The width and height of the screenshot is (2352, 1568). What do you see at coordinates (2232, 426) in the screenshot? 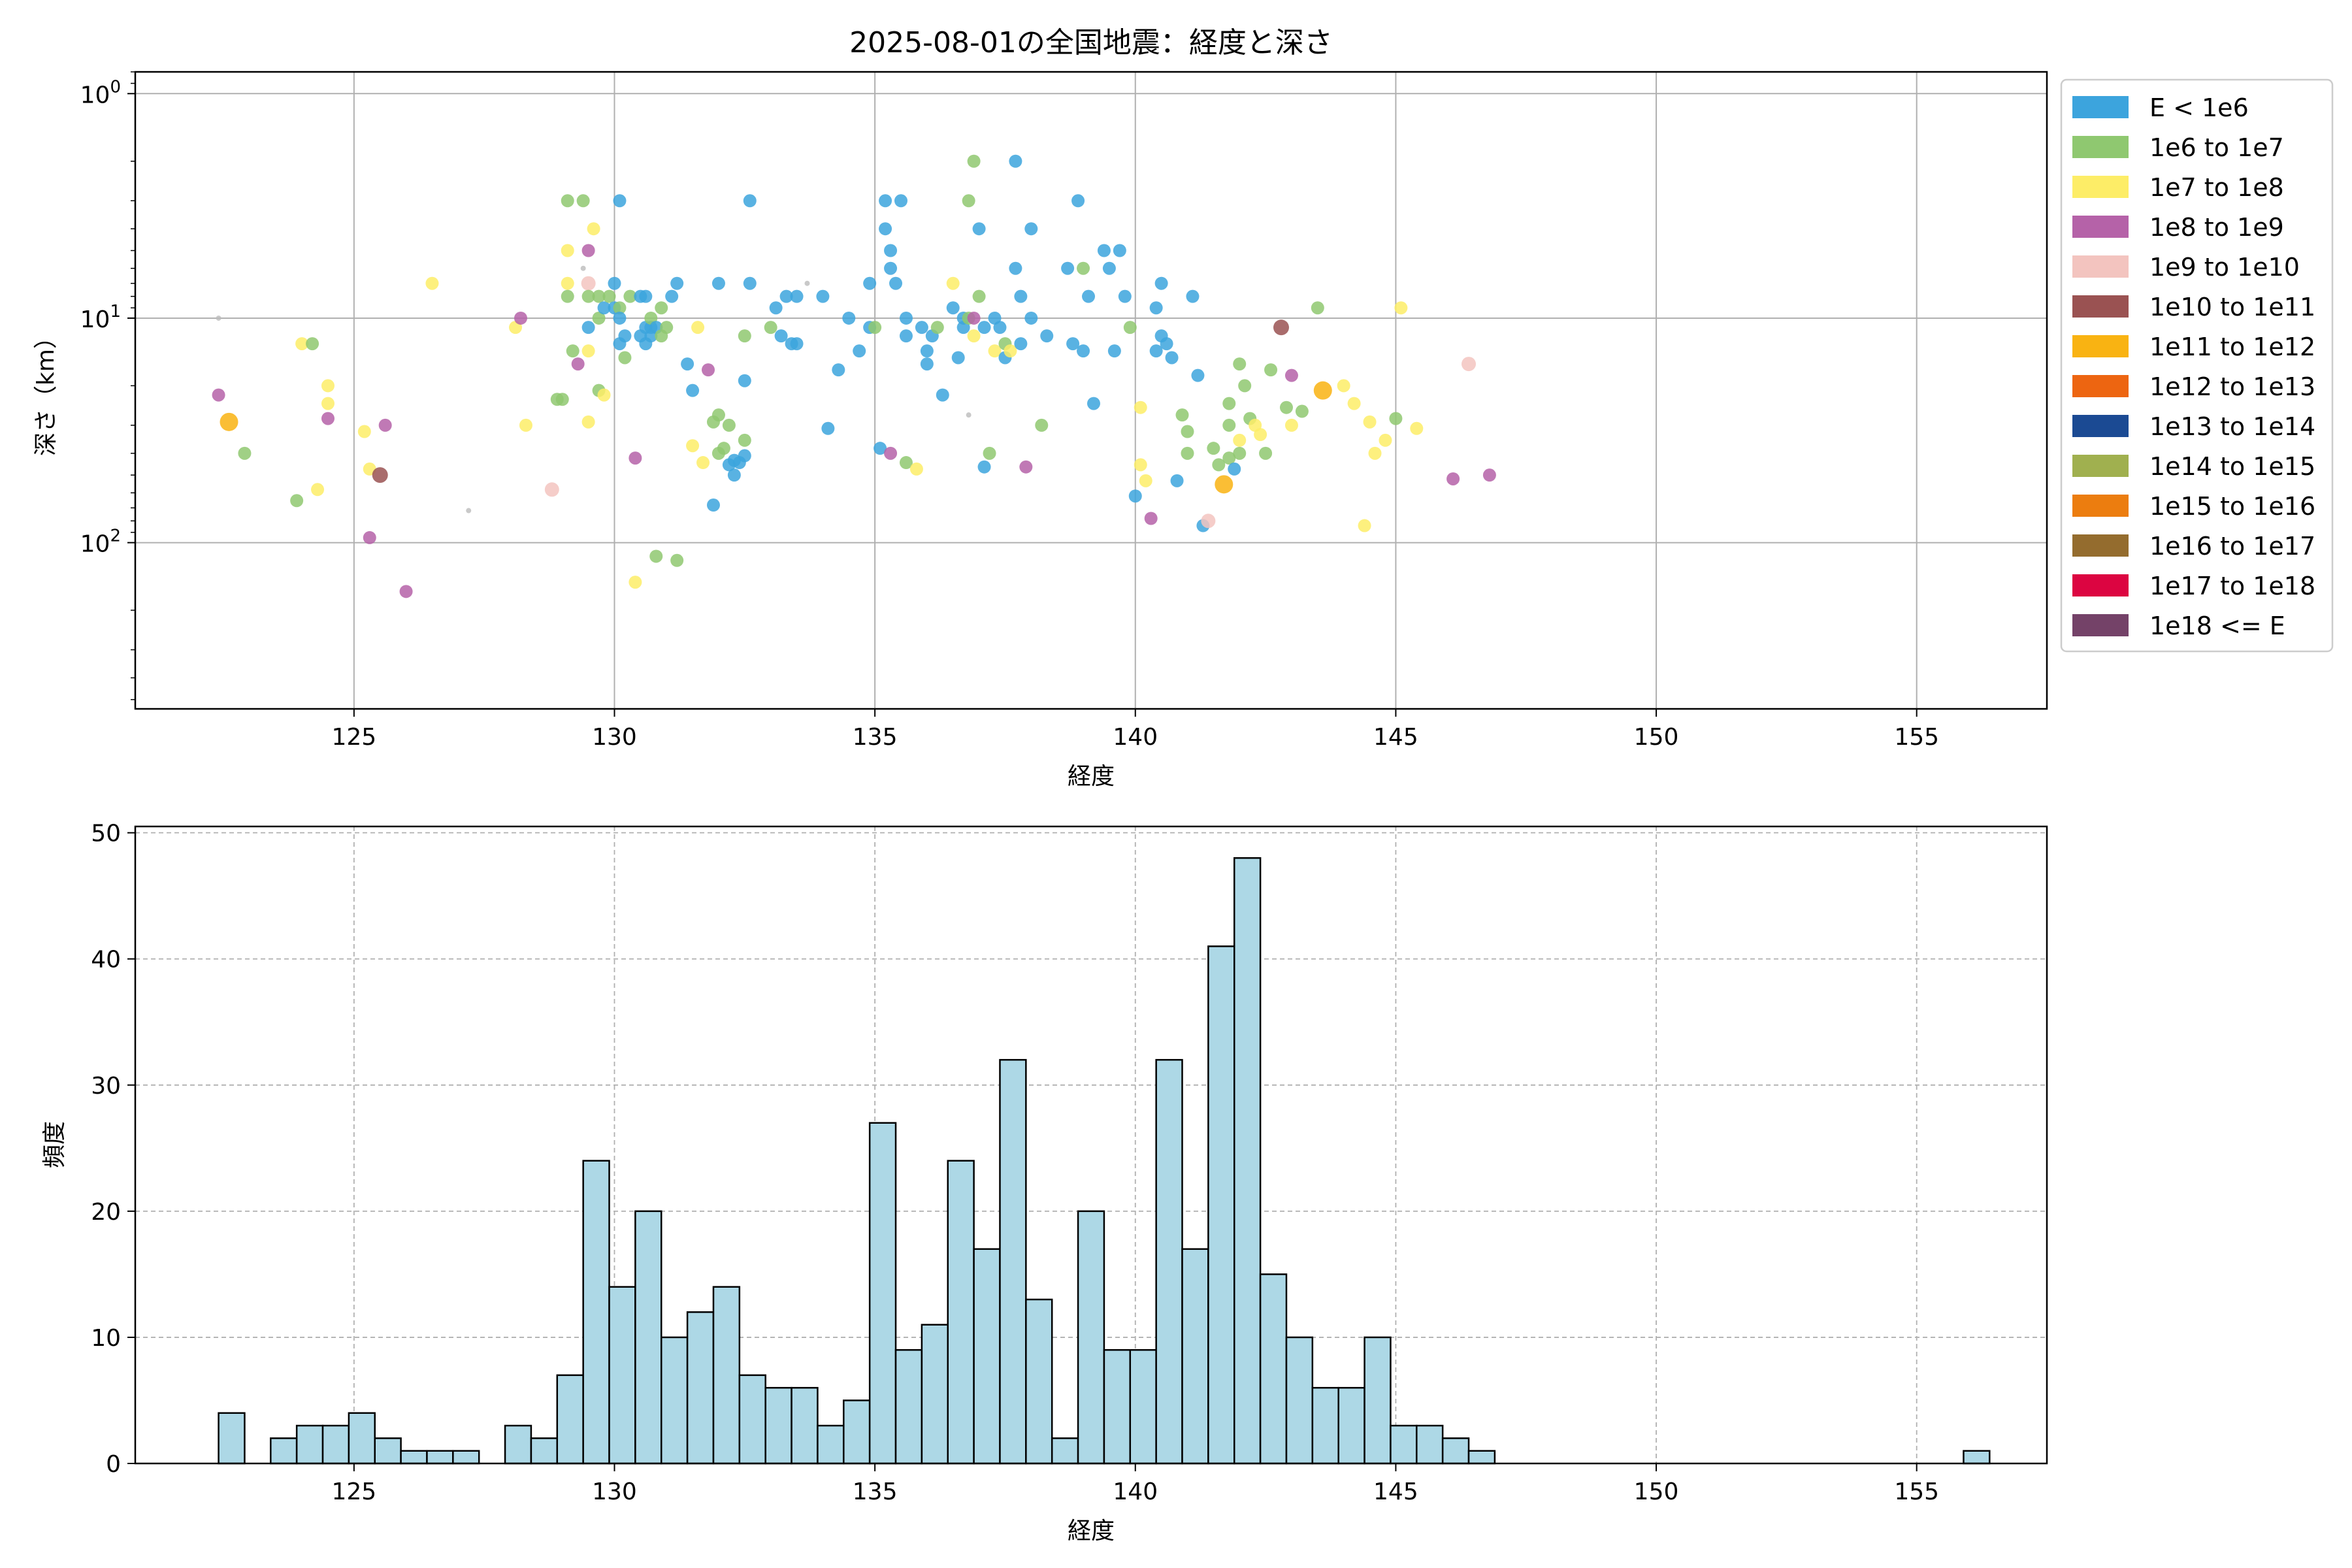
I see `legend-entry-label: 1e13 to 1e14` at bounding box center [2232, 426].